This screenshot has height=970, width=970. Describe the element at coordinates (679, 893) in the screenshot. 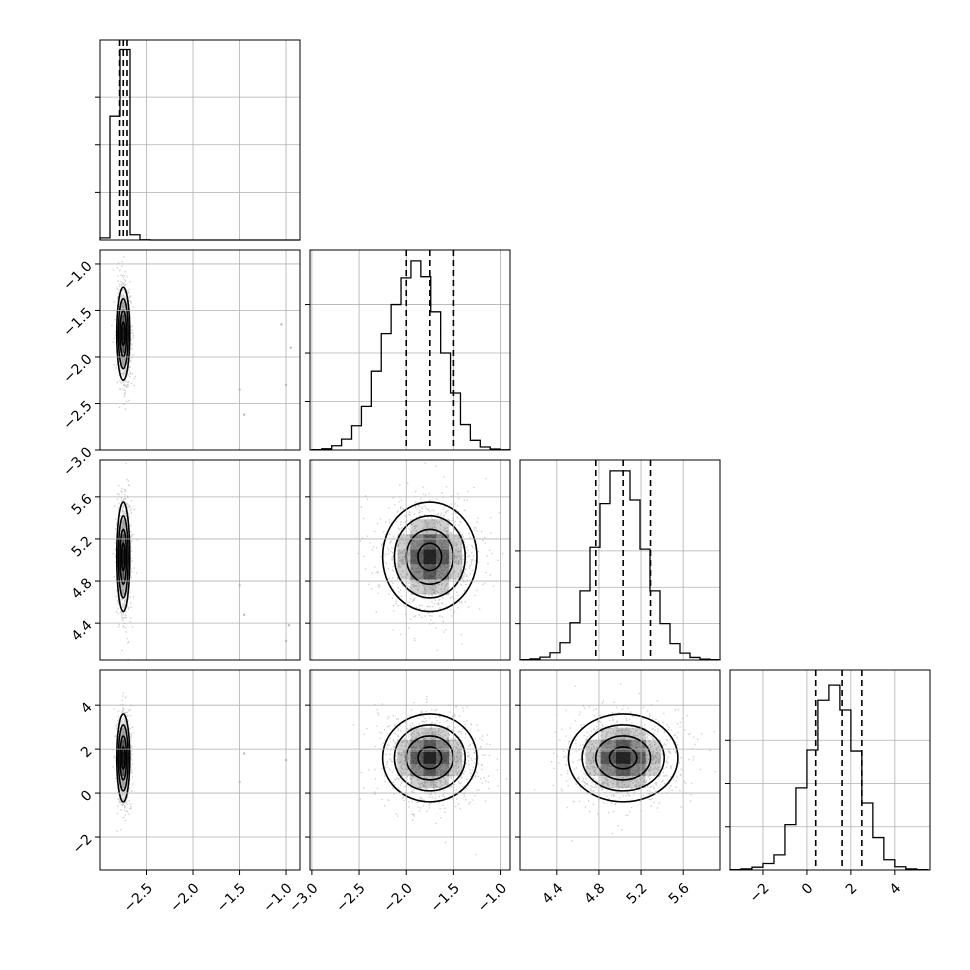

I see `x-tick-label: 5.6` at that location.